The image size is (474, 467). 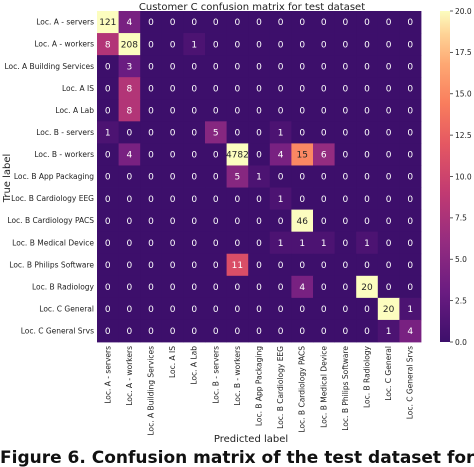 I want to click on y-tick-label: Loc. B - workers, so click(x=64, y=154).